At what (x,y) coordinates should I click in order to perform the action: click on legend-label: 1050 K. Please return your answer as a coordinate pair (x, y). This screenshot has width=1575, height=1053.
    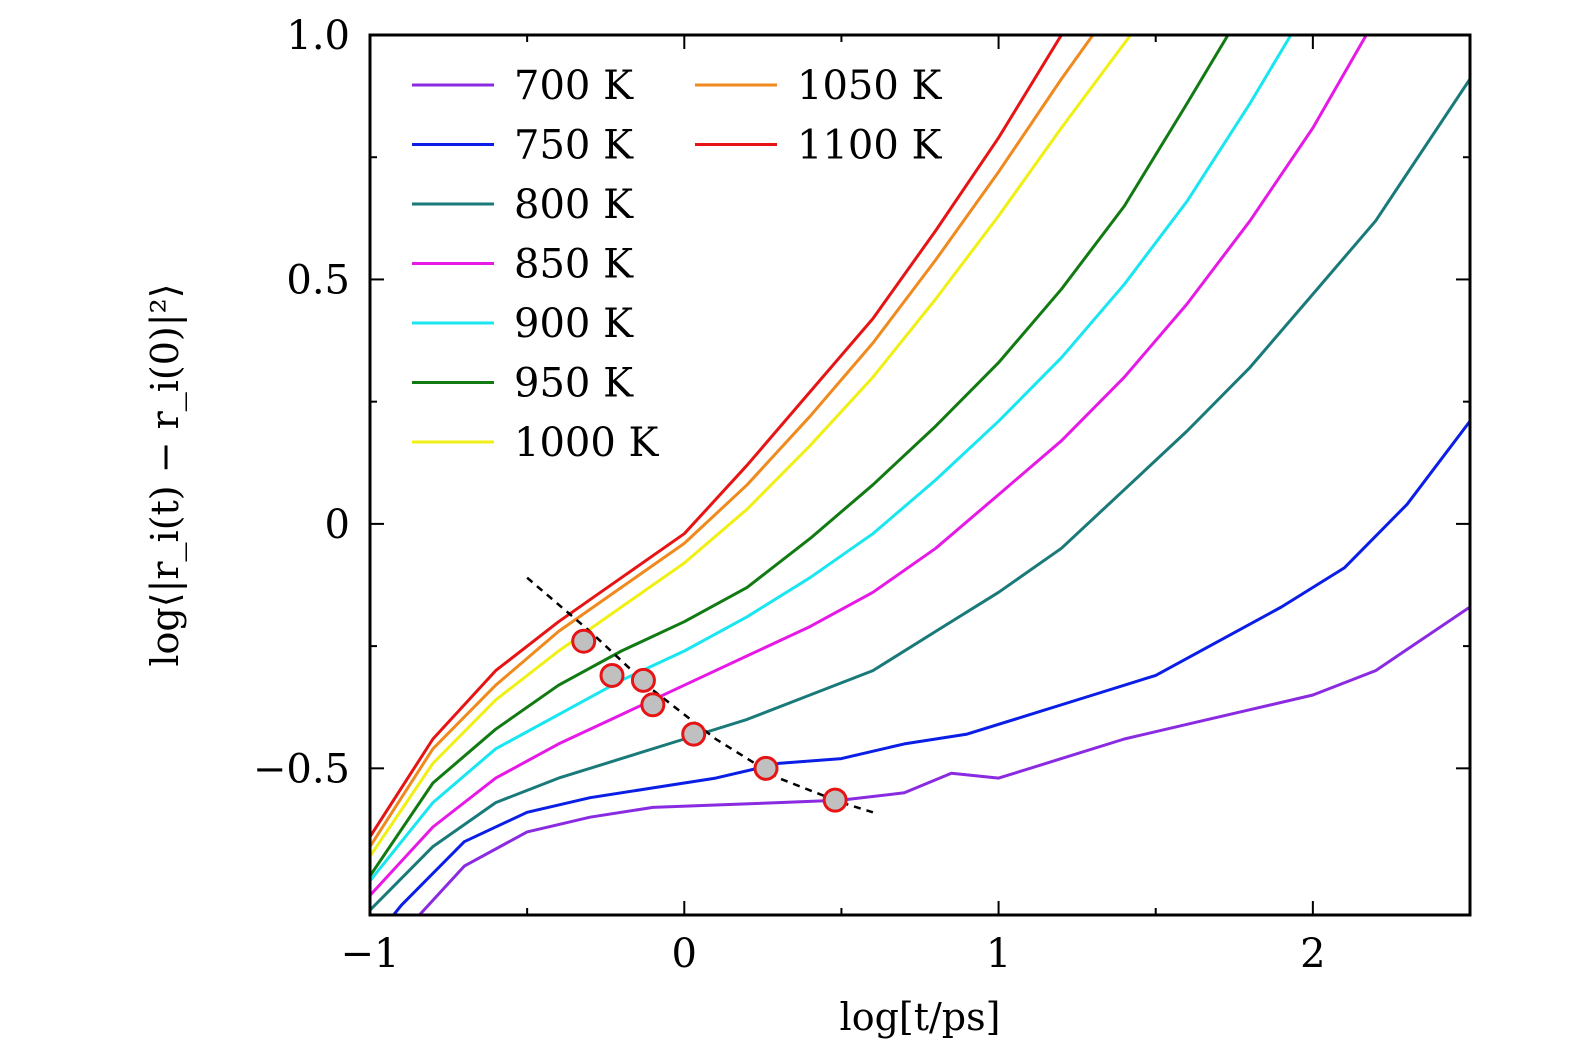
    Looking at the image, I should click on (870, 86).